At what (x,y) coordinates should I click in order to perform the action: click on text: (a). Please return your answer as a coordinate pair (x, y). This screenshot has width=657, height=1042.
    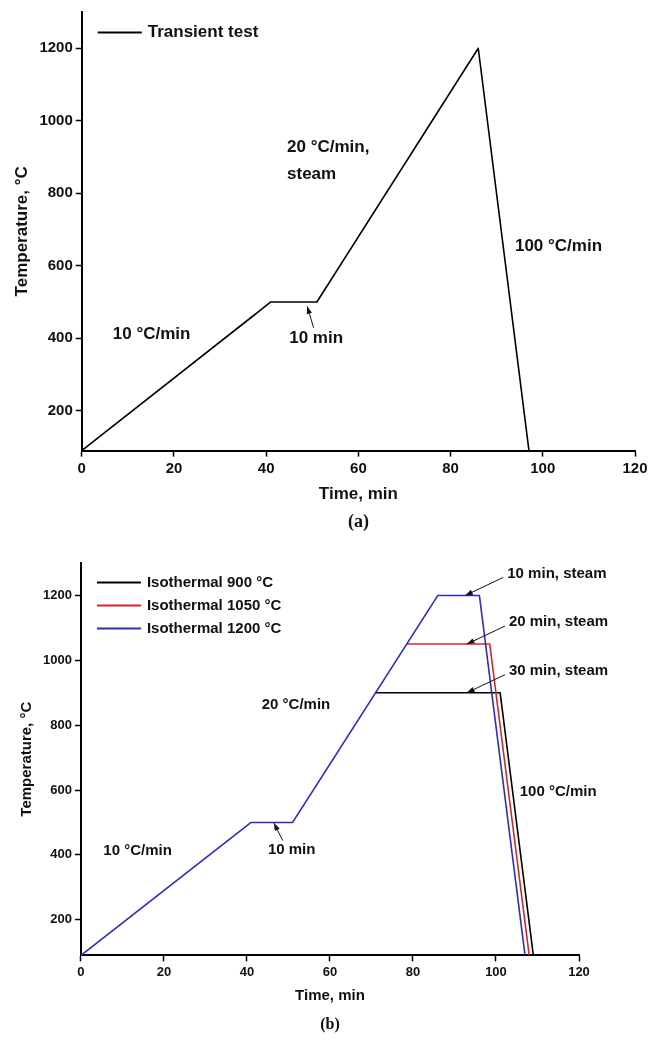
    Looking at the image, I should click on (358, 521).